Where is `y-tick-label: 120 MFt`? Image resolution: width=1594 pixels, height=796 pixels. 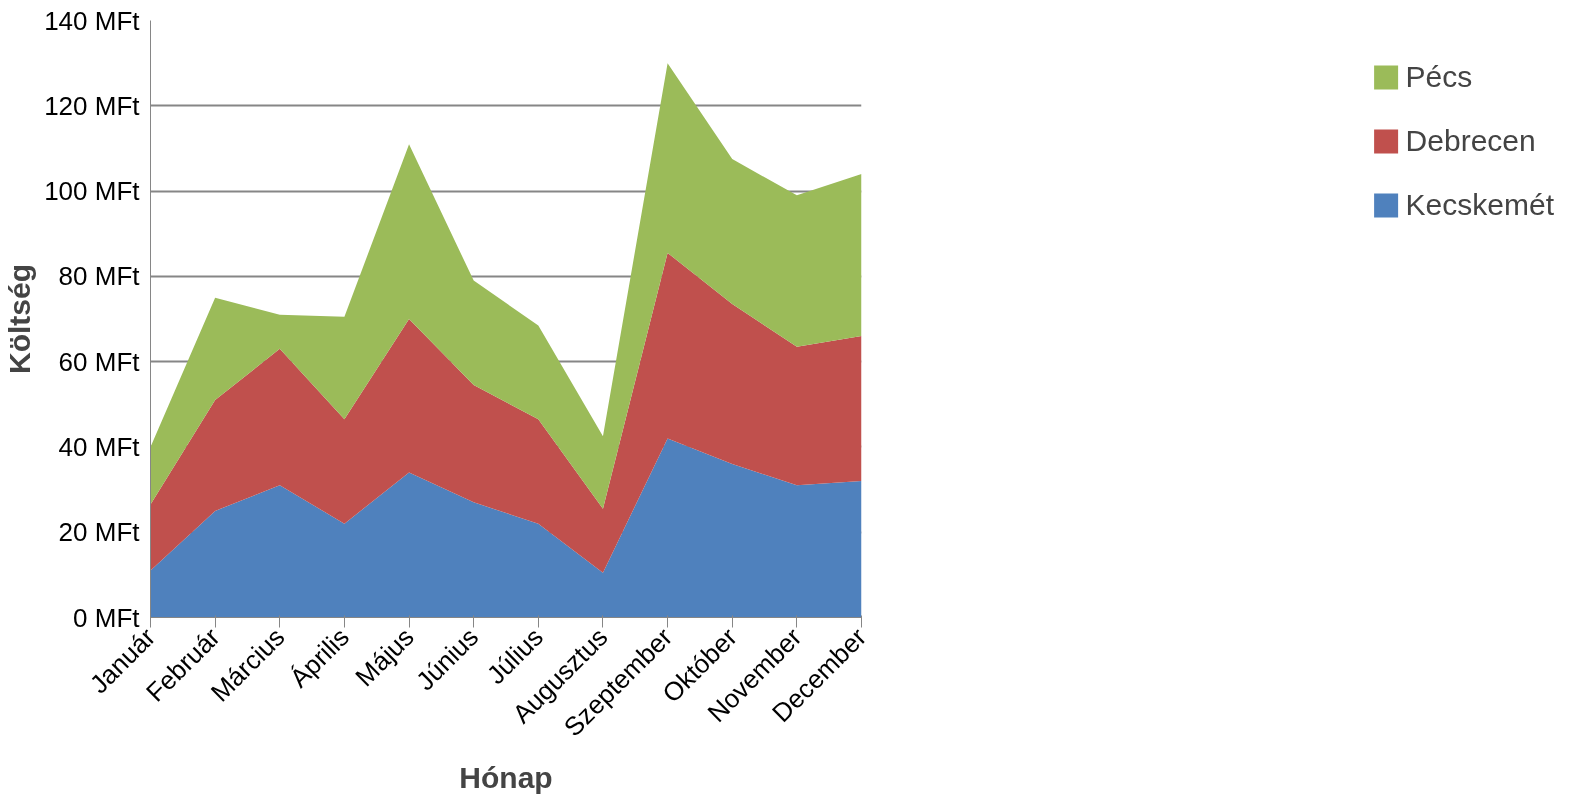
y-tick-label: 120 MFt is located at coordinates (92, 105).